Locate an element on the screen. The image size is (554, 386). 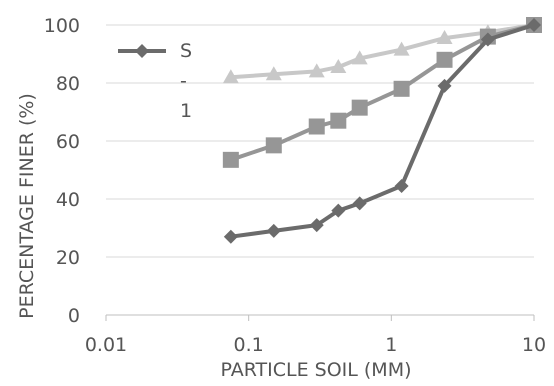
legend-label-line: - is located at coordinates (183, 81).